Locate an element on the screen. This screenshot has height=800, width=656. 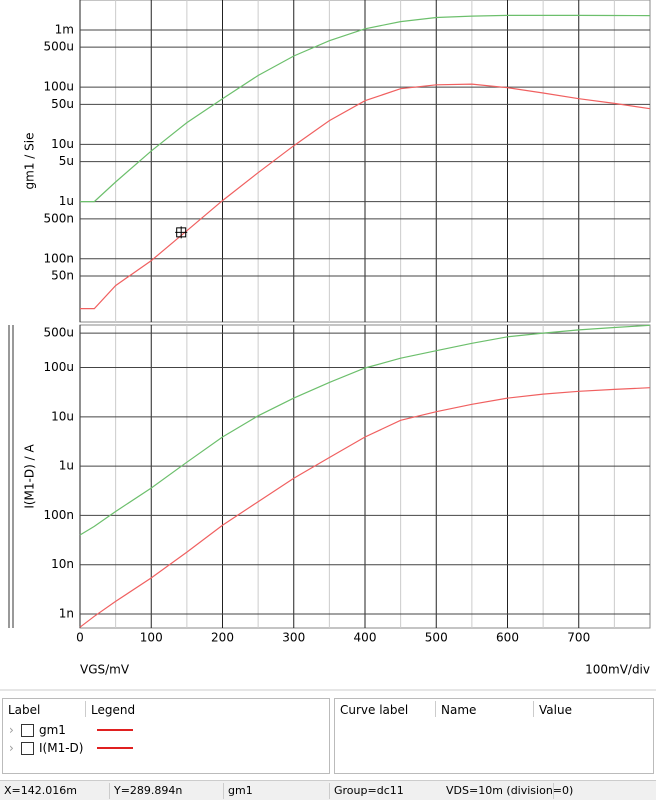
y-tick-label: 500n is located at coordinates (58, 218).